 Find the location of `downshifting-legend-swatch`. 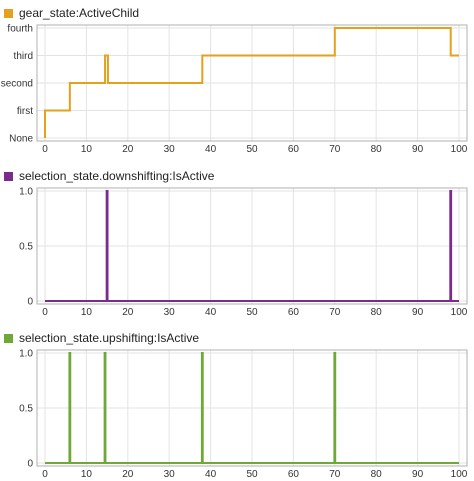

downshifting-legend-swatch is located at coordinates (8, 176).